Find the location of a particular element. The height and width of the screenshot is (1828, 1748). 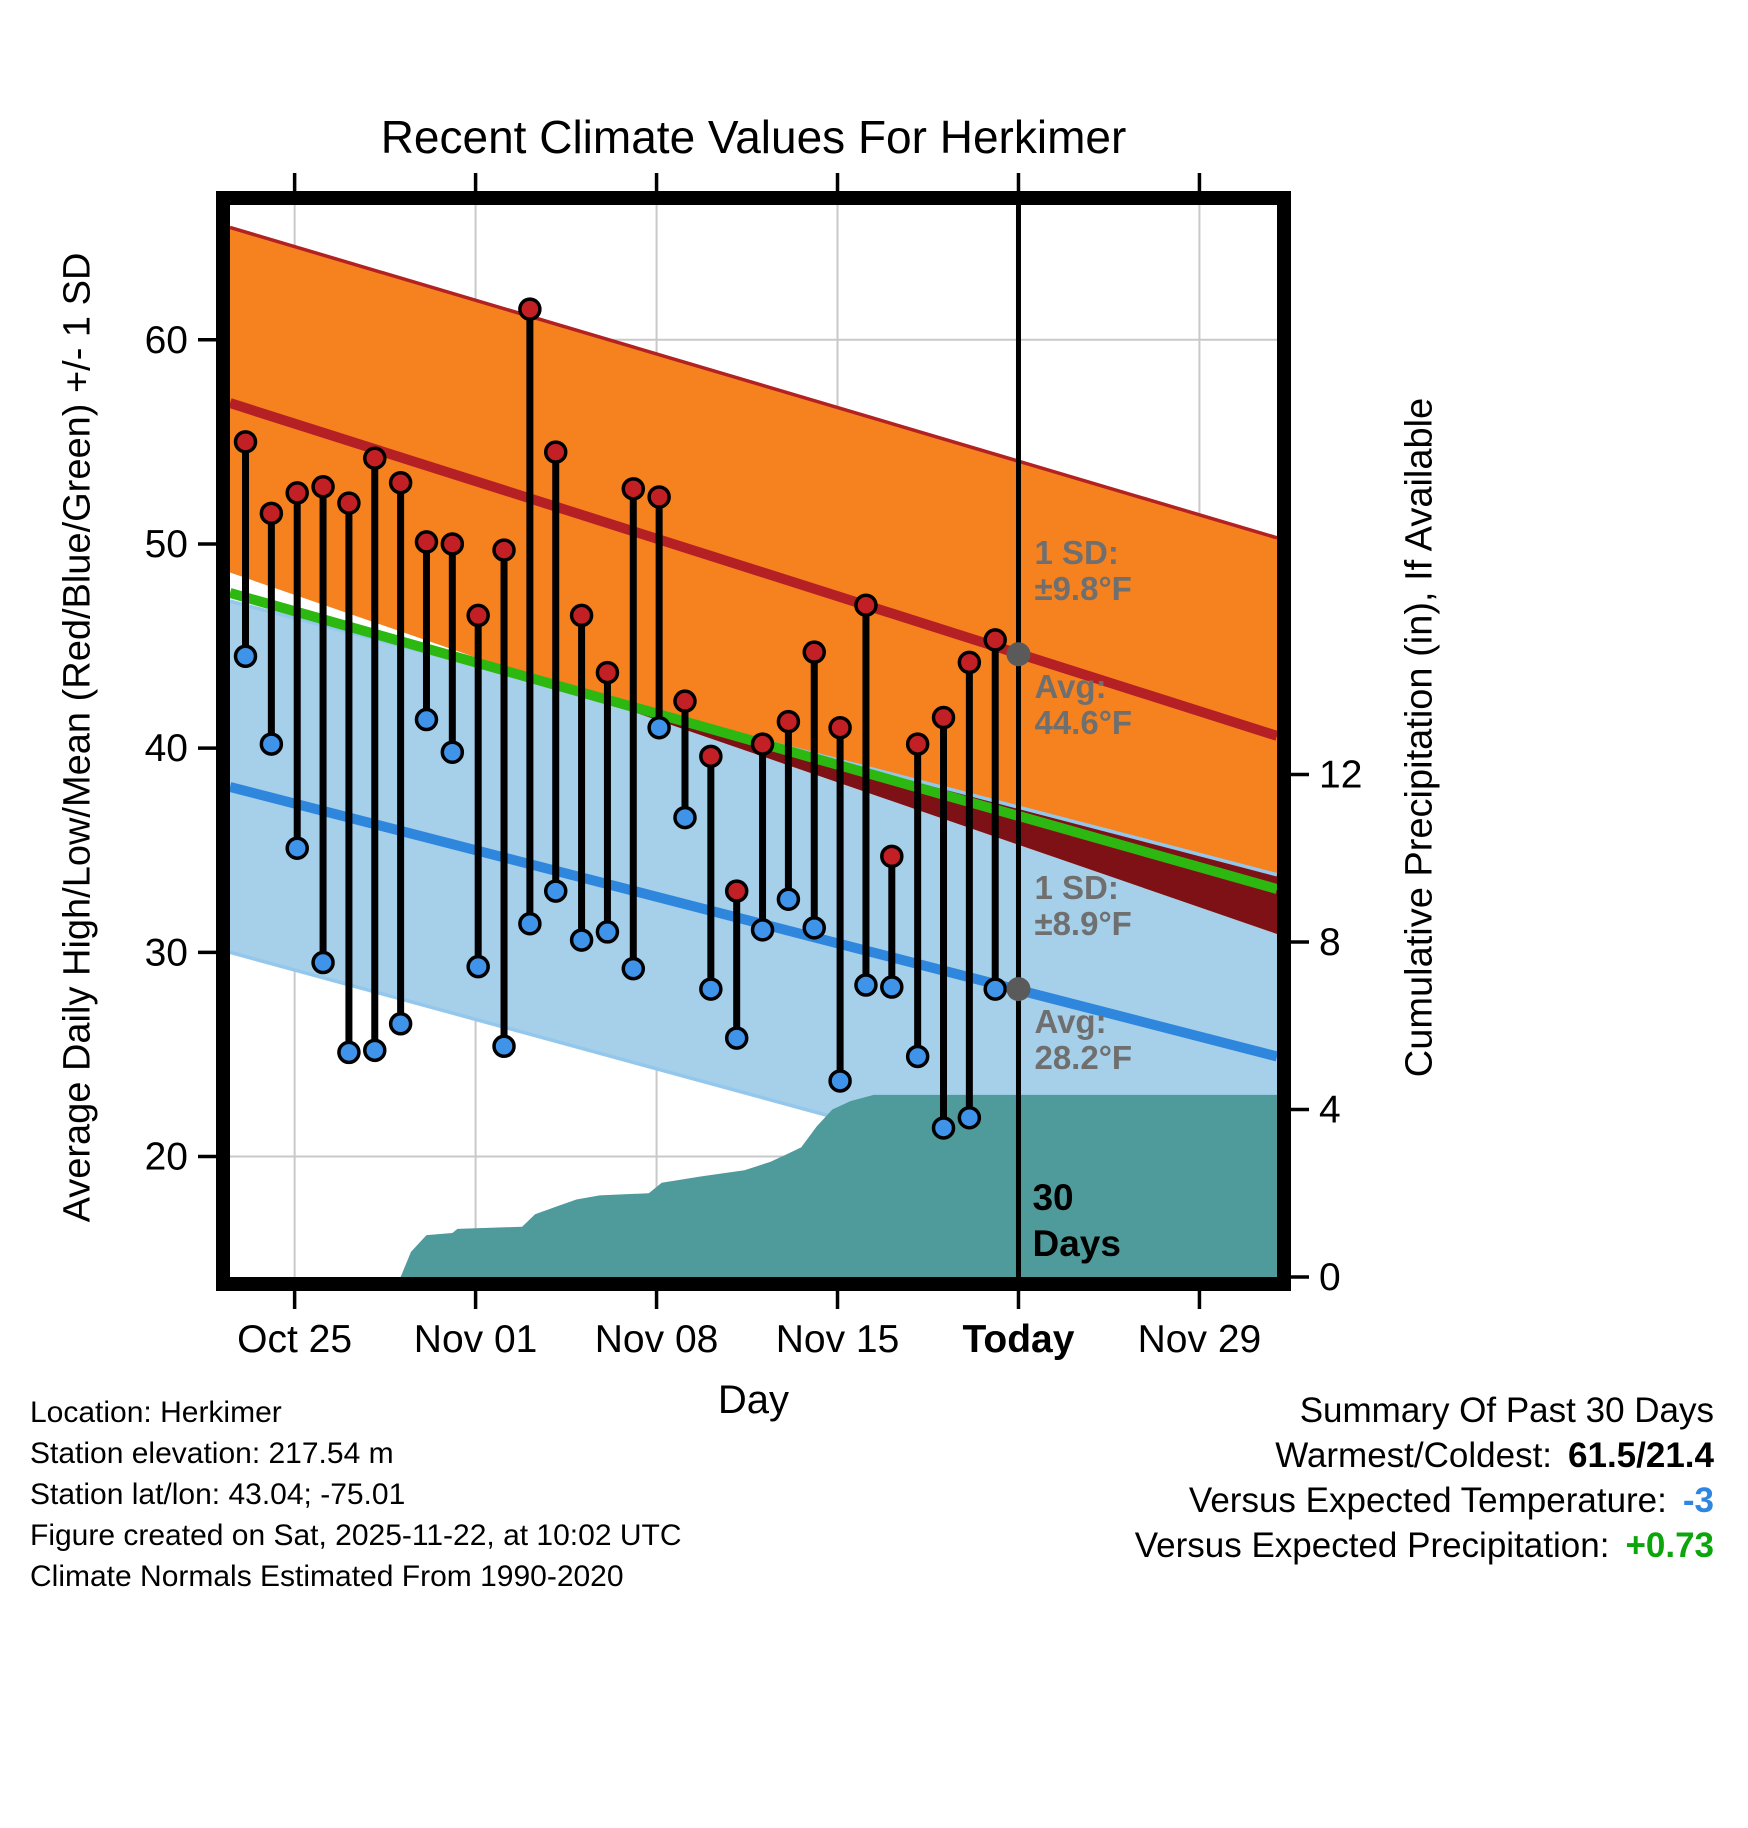

high-sd-annotation: 1 SD: is located at coordinates (1076, 552).